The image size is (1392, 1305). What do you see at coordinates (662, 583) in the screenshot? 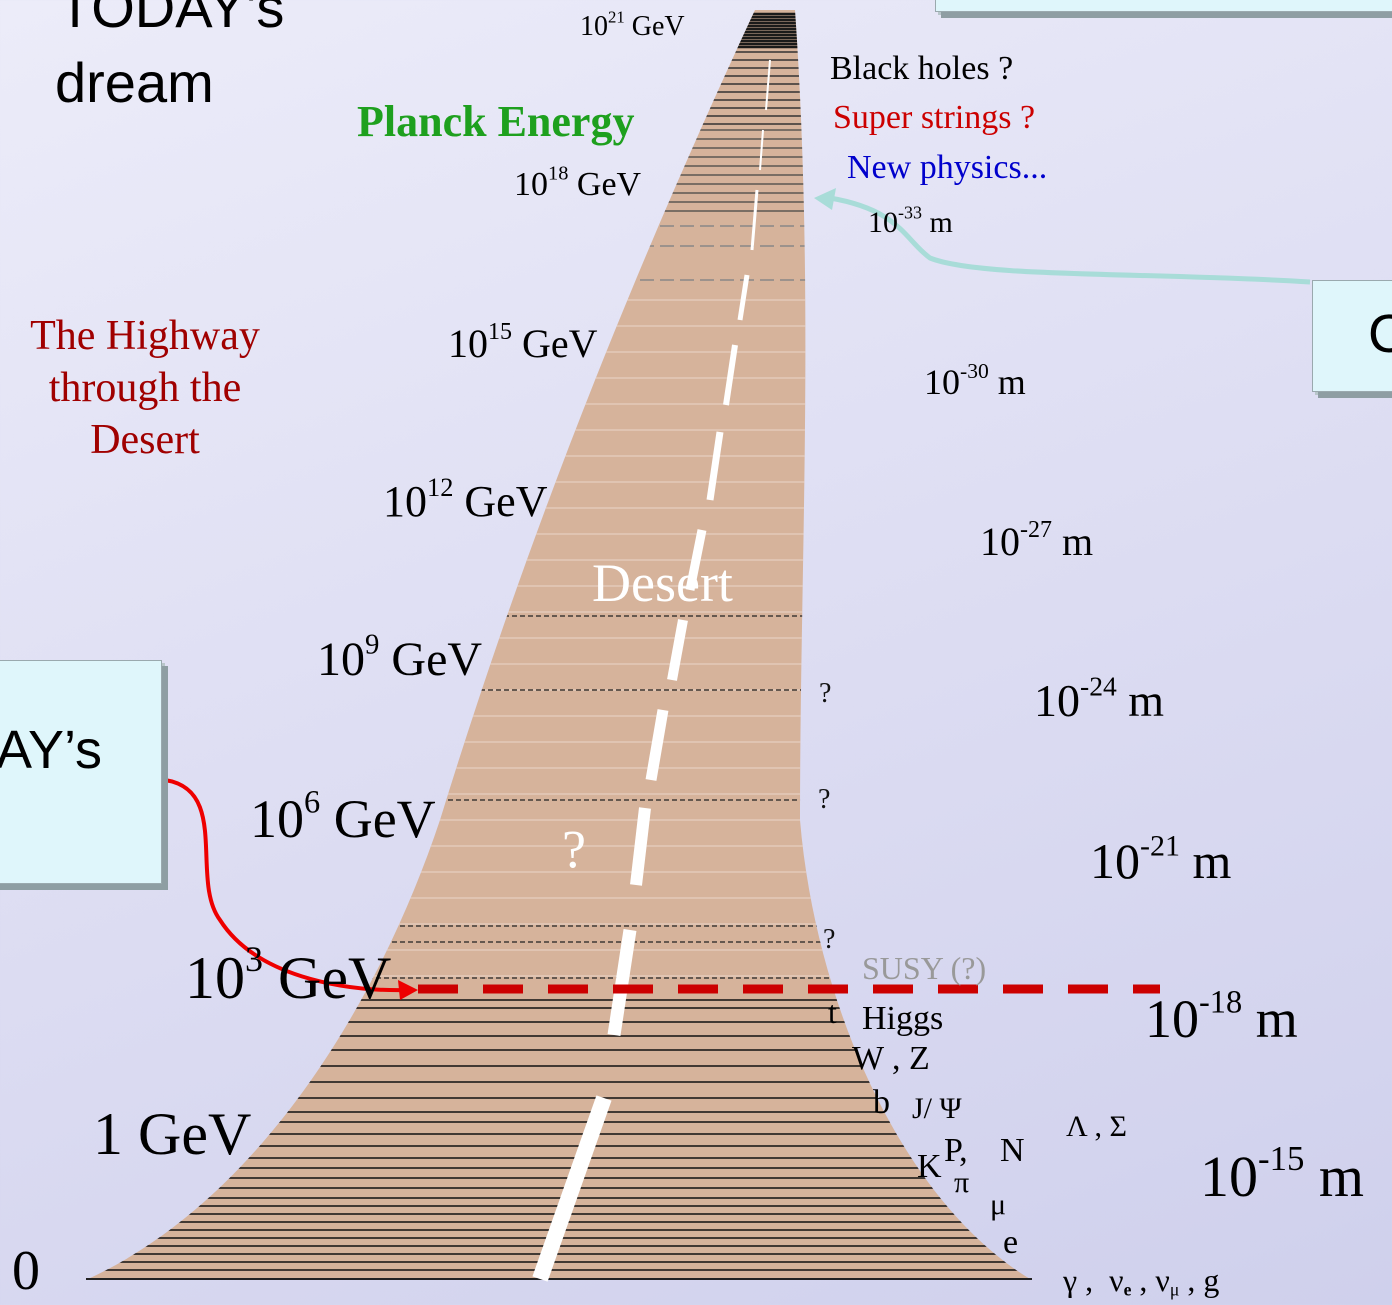
I see `desert-label: Desert` at bounding box center [662, 583].